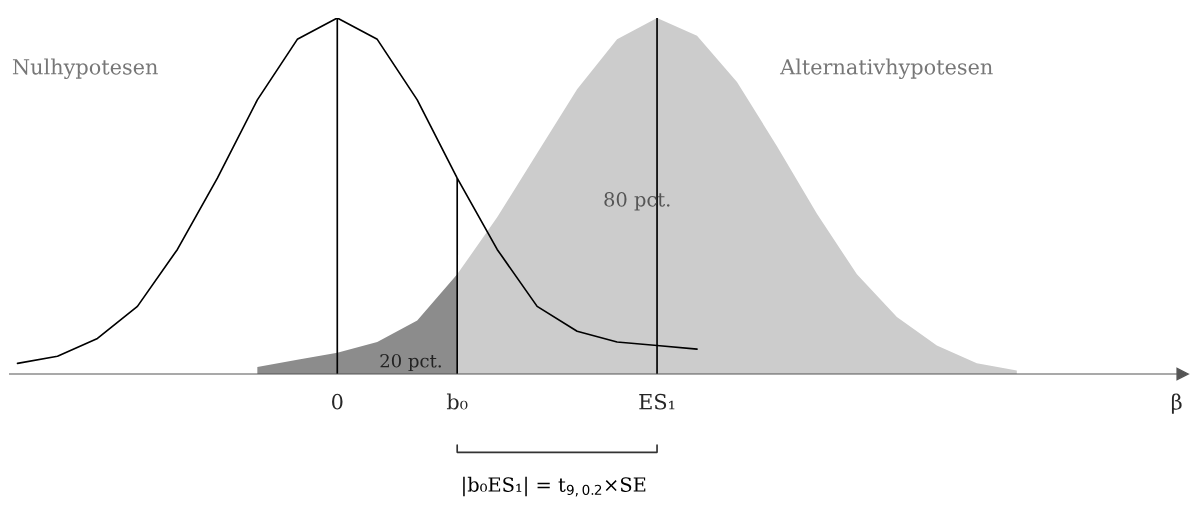 The width and height of the screenshot is (1191, 529). I want to click on annotation: Alternativhypotesen, so click(886, 68).